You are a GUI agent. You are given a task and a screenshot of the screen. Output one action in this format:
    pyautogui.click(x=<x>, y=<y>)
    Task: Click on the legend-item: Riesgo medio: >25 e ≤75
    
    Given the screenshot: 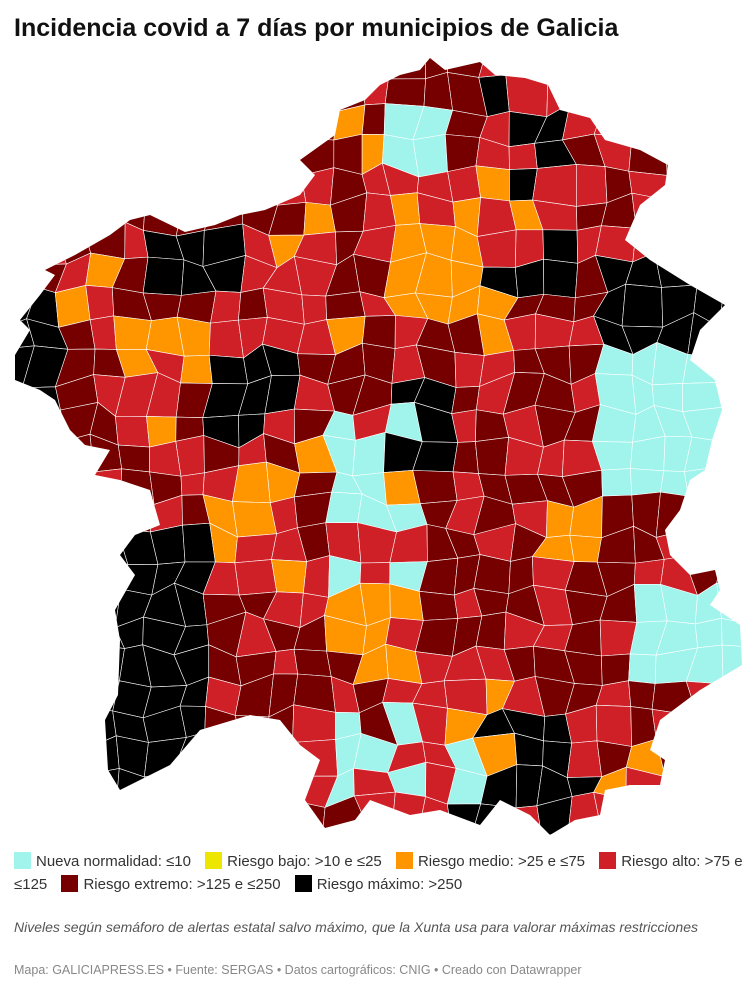 What is the action you would take?
    pyautogui.click(x=490, y=861)
    